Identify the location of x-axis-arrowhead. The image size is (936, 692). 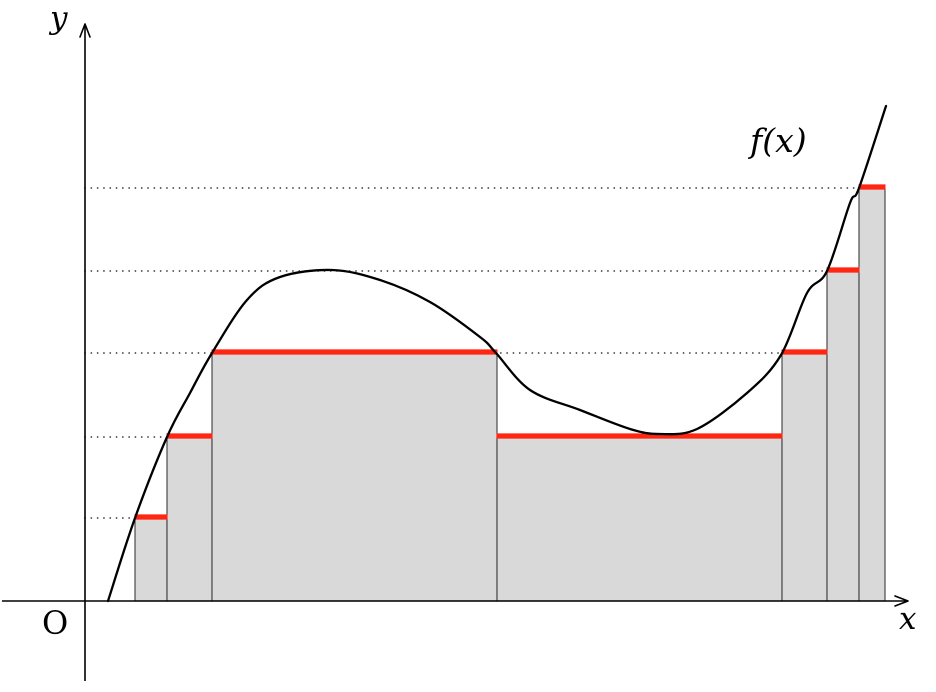
(901, 601).